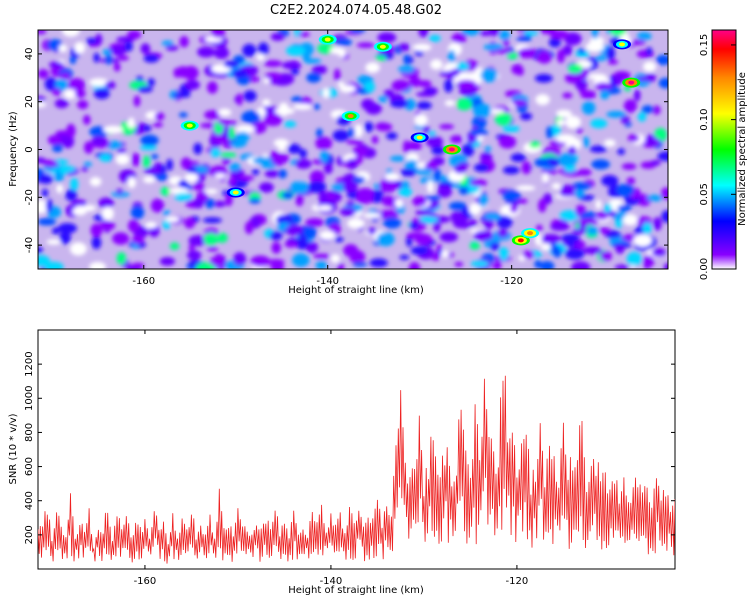  What do you see at coordinates (704, 194) in the screenshot?
I see `colorbar-tick-label: 0.05` at bounding box center [704, 194].